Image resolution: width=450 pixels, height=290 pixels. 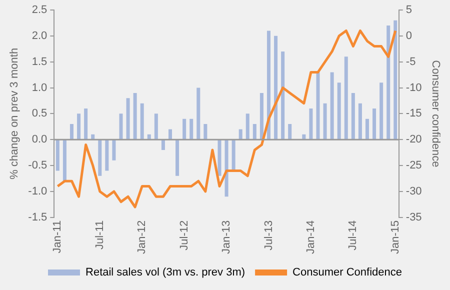 What do you see at coordinates (411, 62) in the screenshot?
I see `y2-tick-label: -5` at bounding box center [411, 62].